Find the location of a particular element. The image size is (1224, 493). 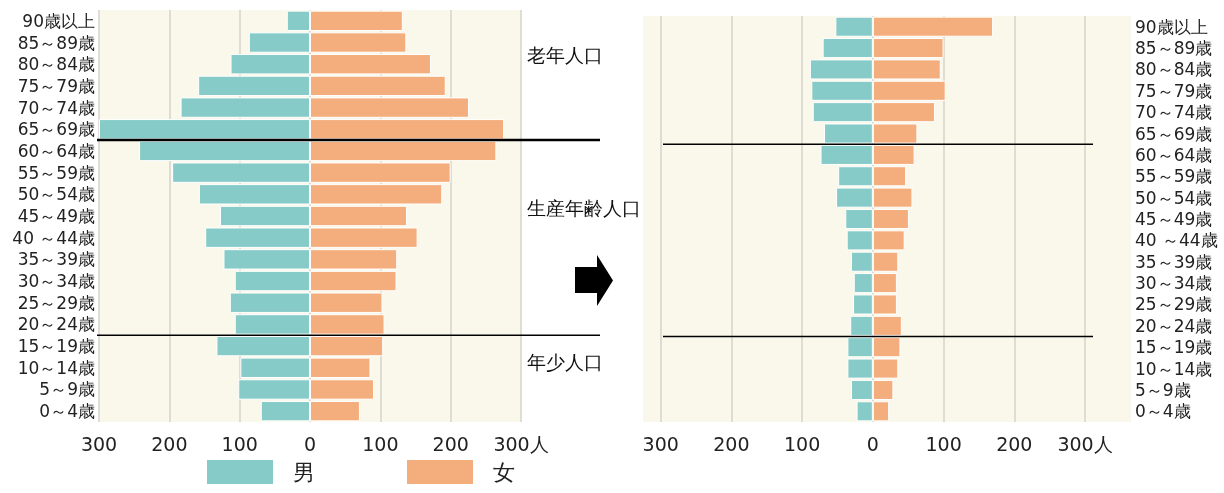

legend-label: 女 is located at coordinates (504, 472).